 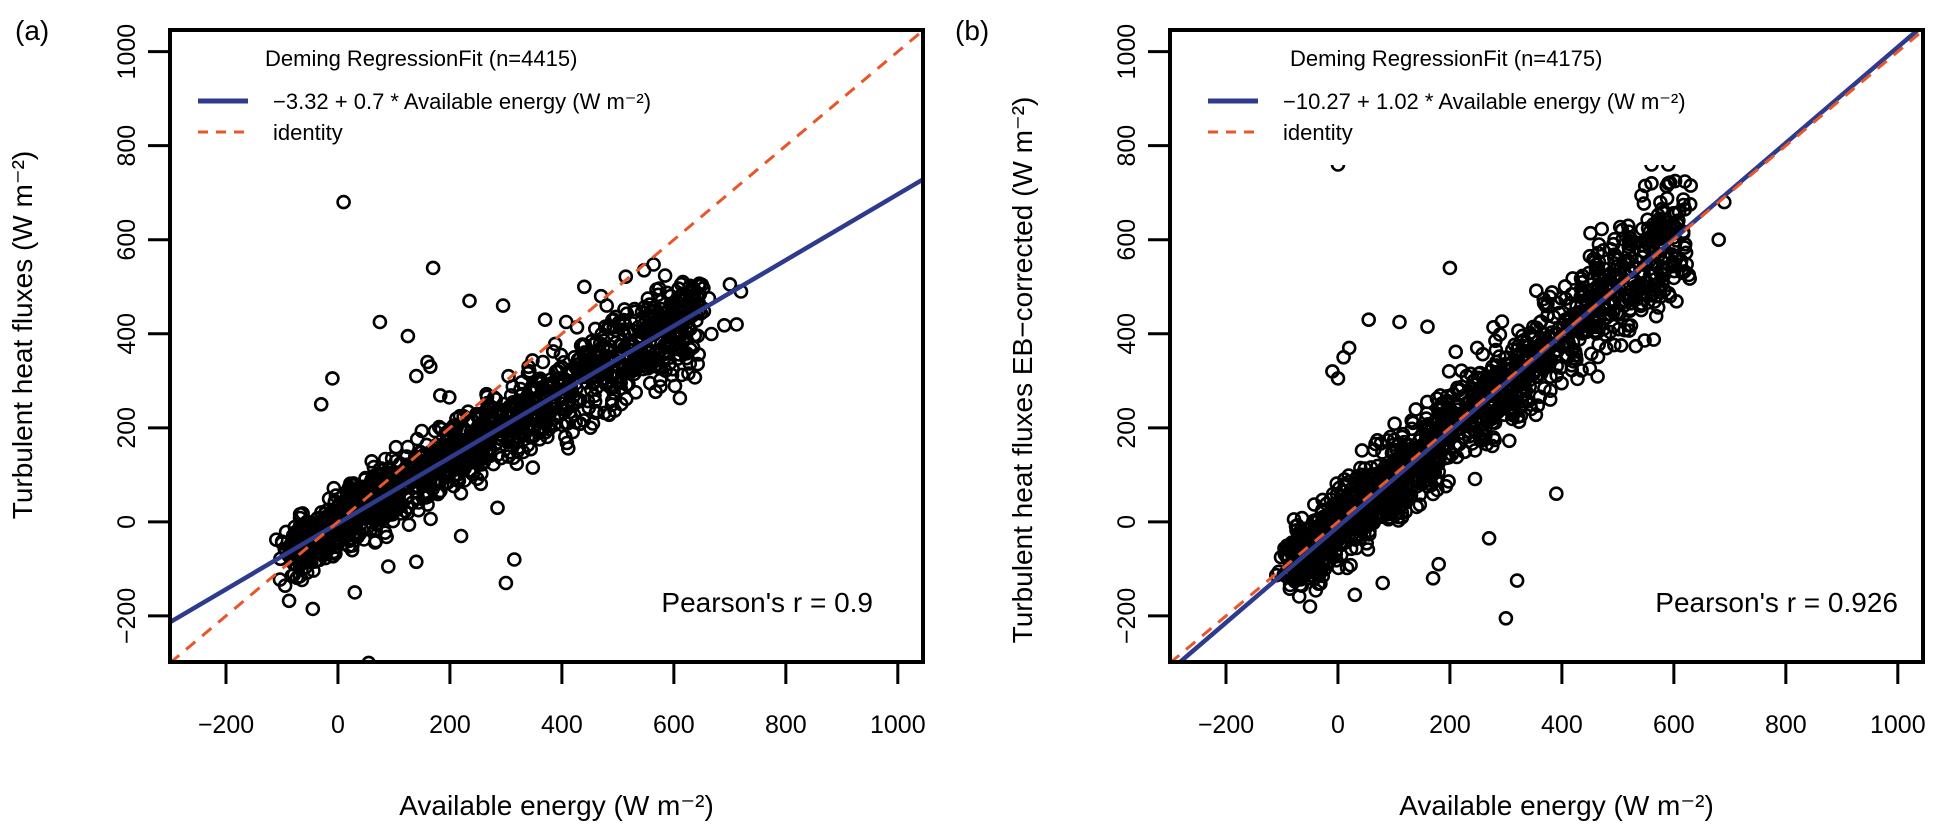 What do you see at coordinates (1127, 428) in the screenshot?
I see `y-tick-label: 200` at bounding box center [1127, 428].